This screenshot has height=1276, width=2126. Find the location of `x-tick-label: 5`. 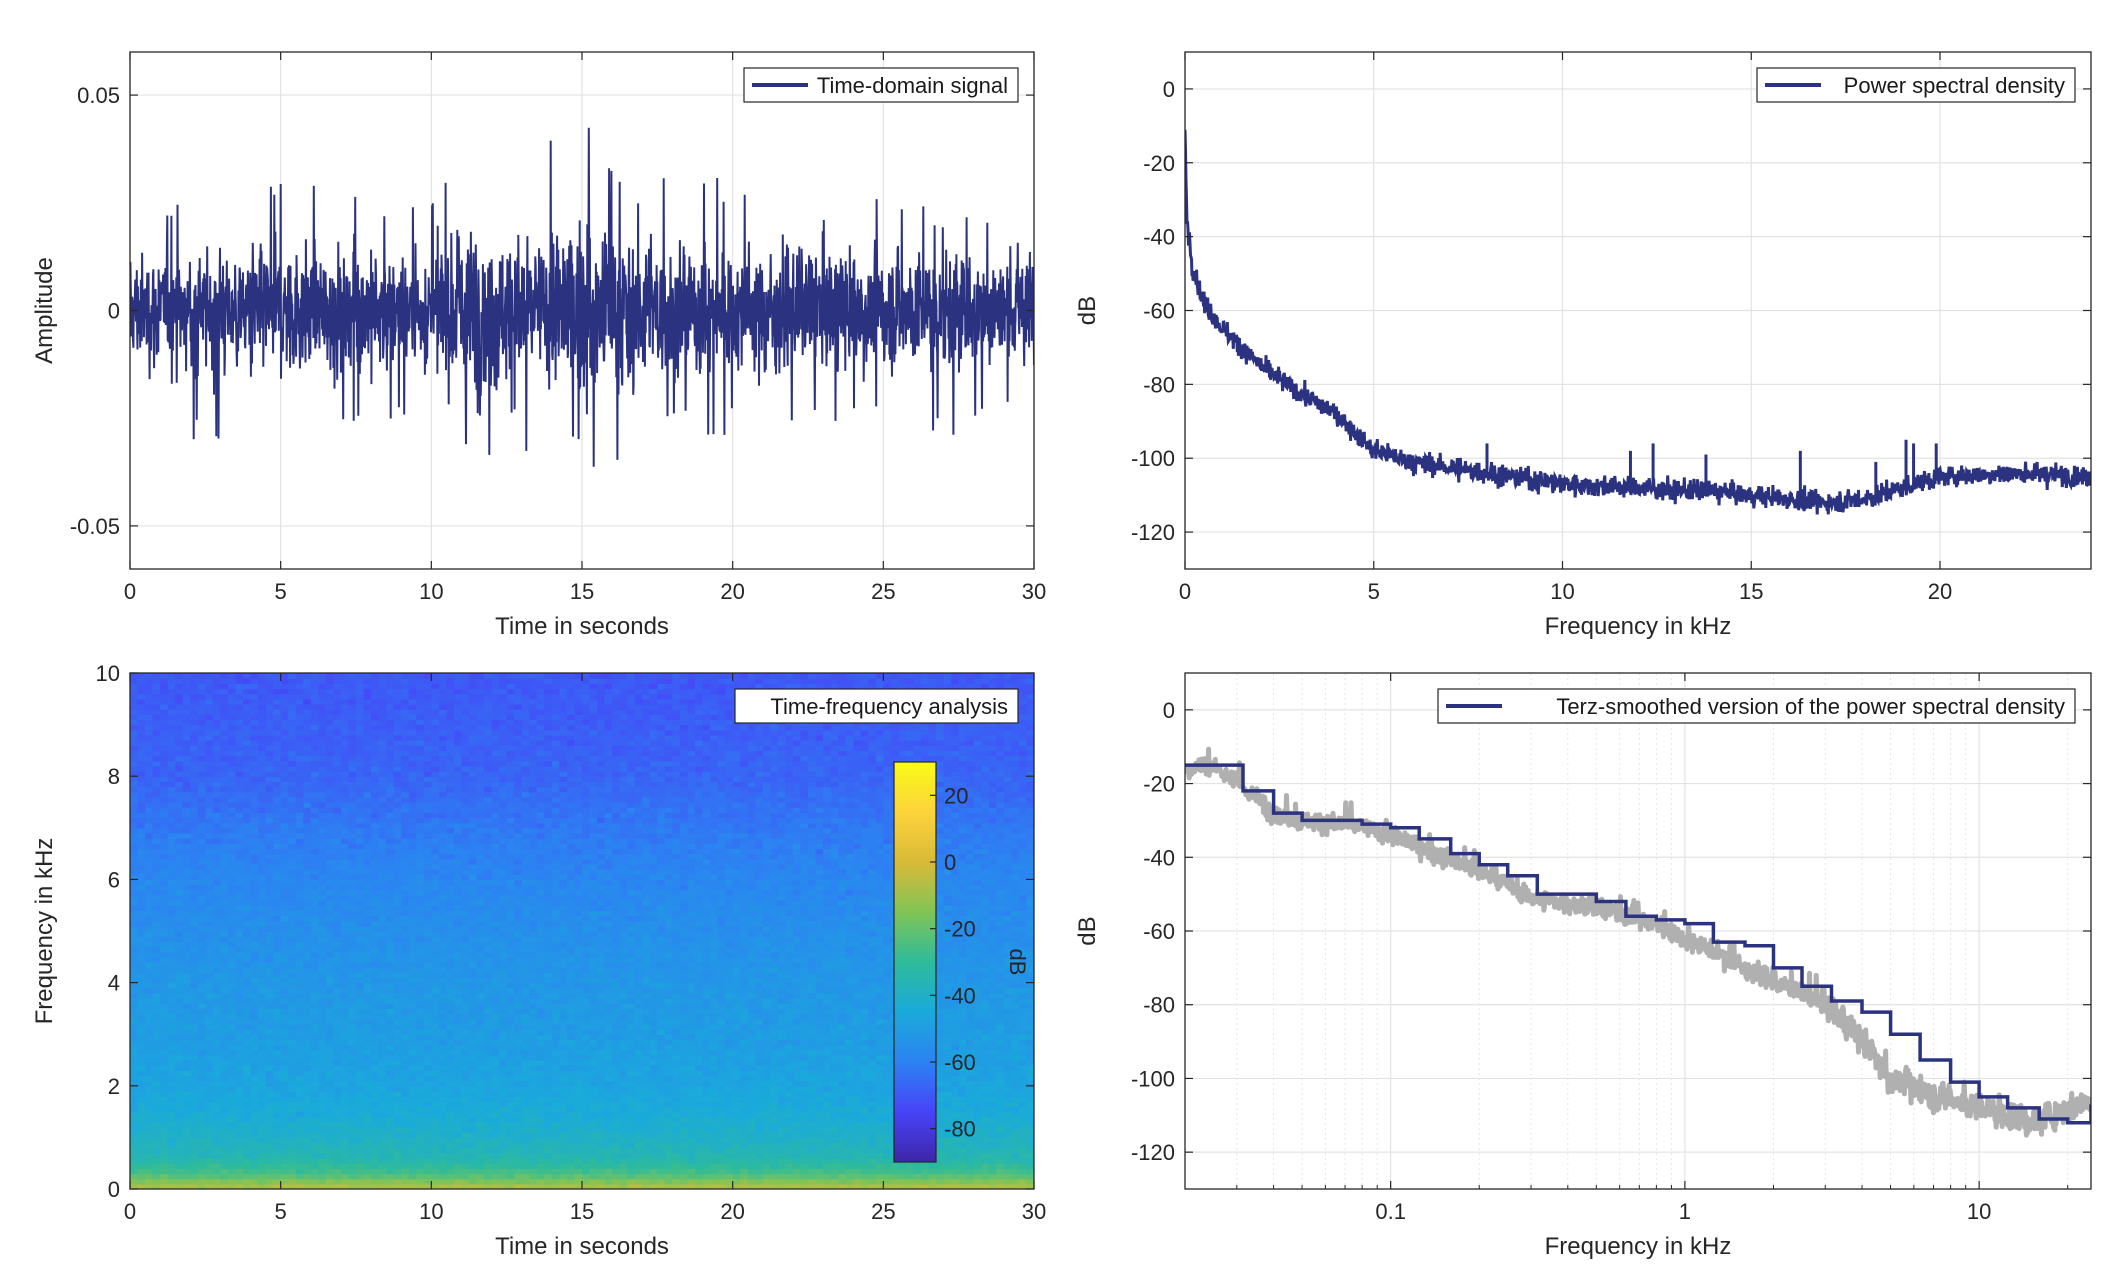

x-tick-label: 5 is located at coordinates (1374, 591).